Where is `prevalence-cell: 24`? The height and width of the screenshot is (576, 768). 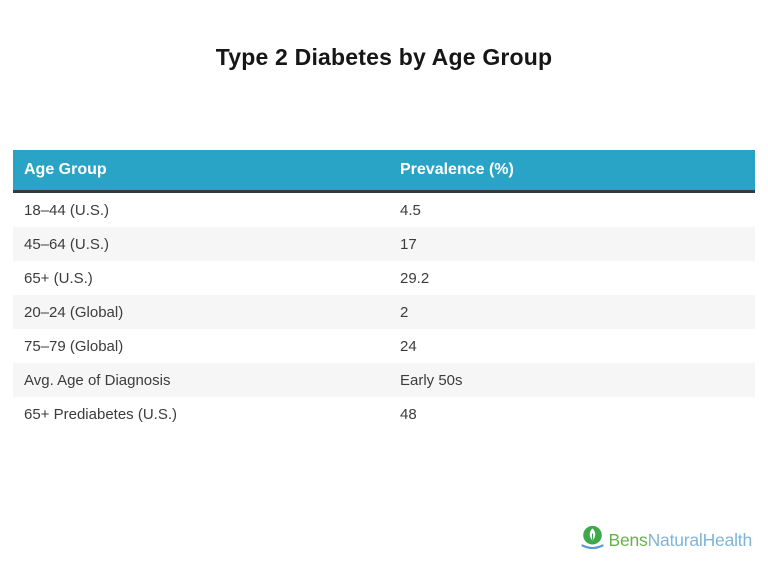 prevalence-cell: 24 is located at coordinates (408, 346).